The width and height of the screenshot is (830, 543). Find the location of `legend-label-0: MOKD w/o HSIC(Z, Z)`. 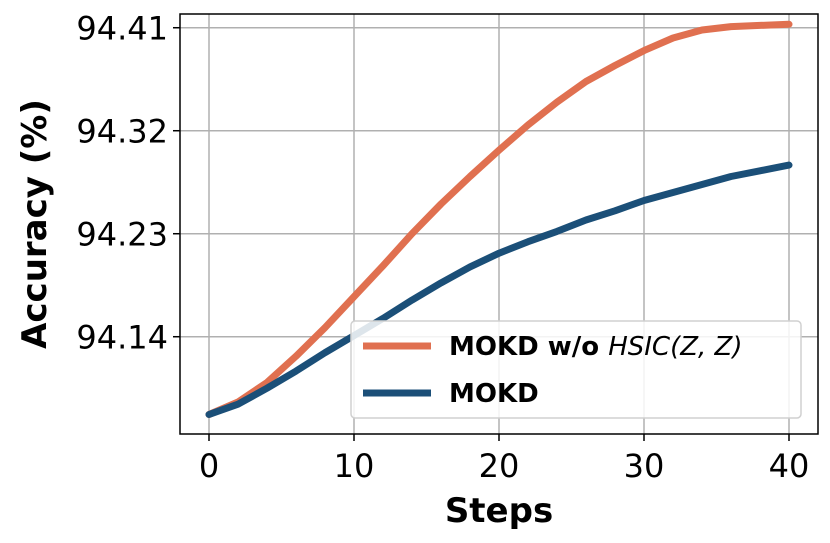

legend-label-0: MOKD w/o HSIC(Z, Z) is located at coordinates (596, 347).